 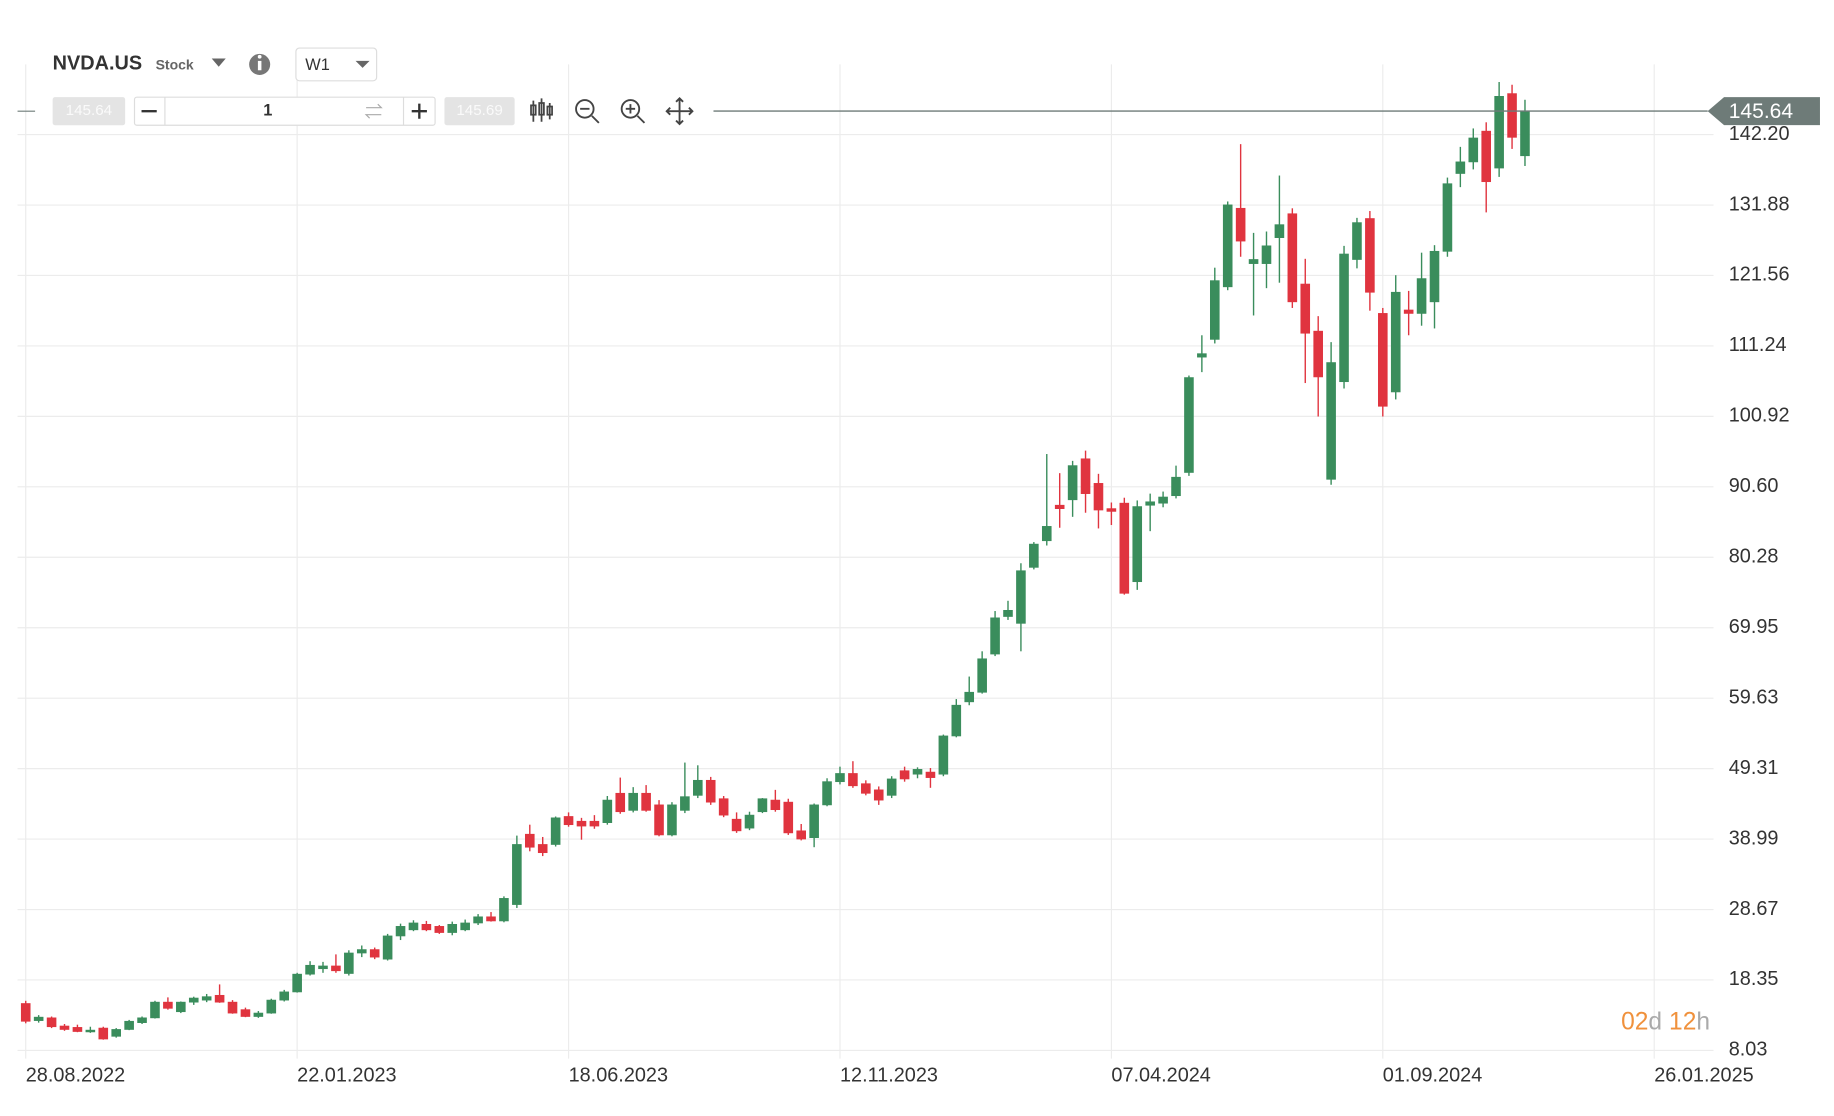 I want to click on buy-price: 145.69, so click(x=479, y=110).